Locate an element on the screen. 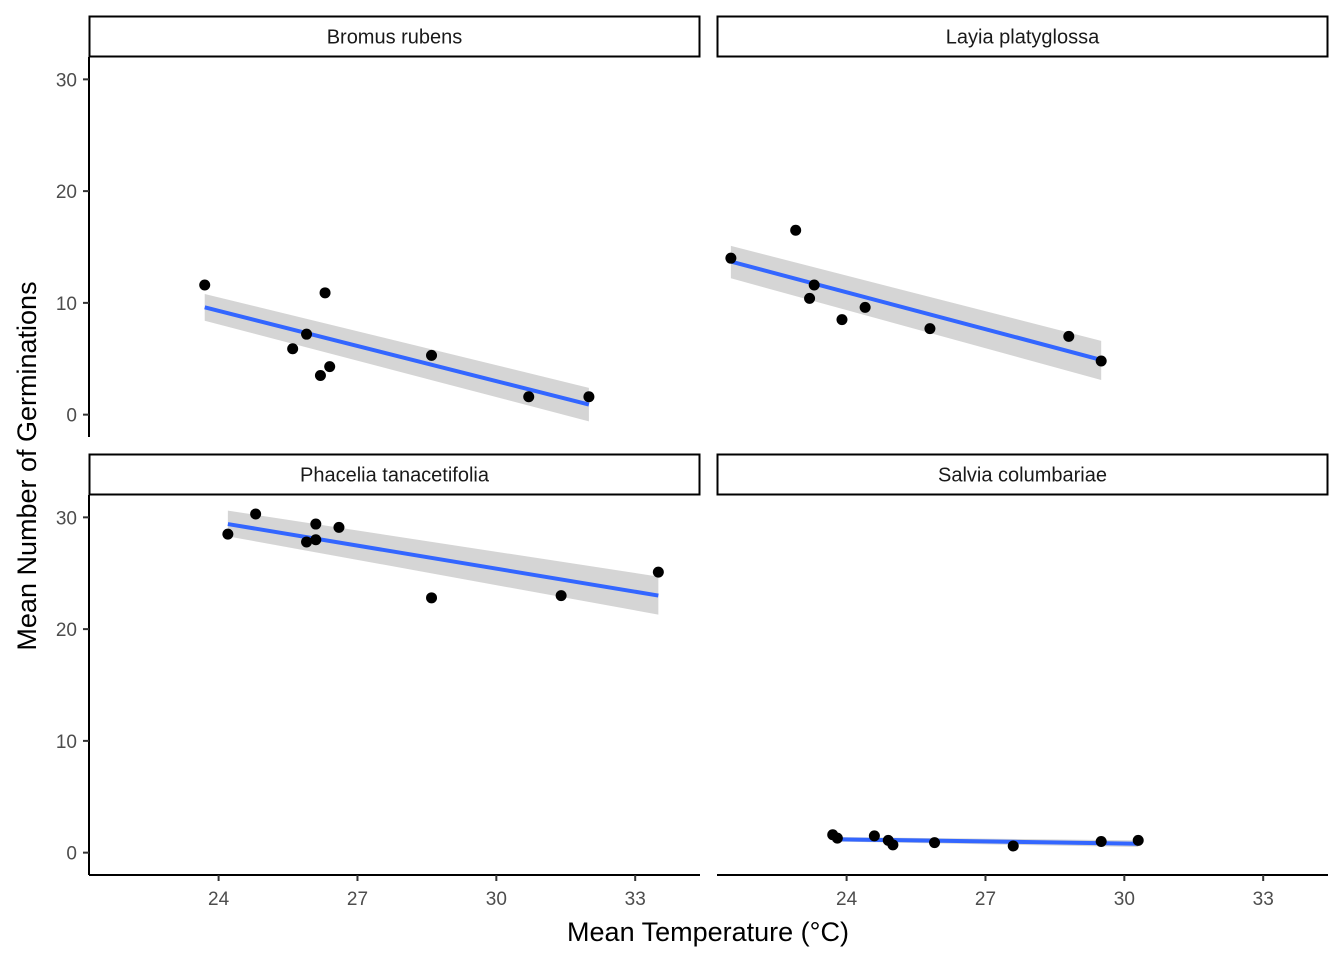  facet-title: Layia platyglossa is located at coordinates (1023, 38).